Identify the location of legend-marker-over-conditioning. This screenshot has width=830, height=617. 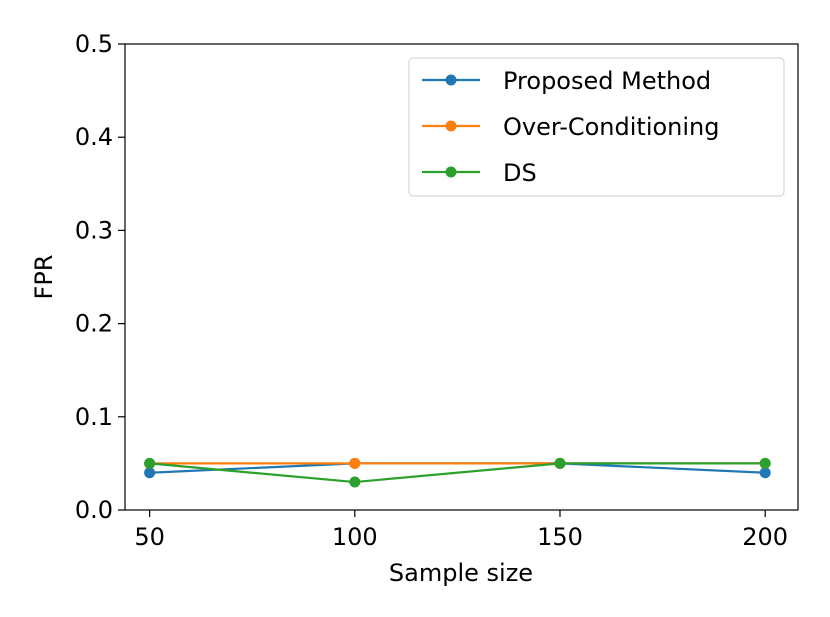
(451, 126).